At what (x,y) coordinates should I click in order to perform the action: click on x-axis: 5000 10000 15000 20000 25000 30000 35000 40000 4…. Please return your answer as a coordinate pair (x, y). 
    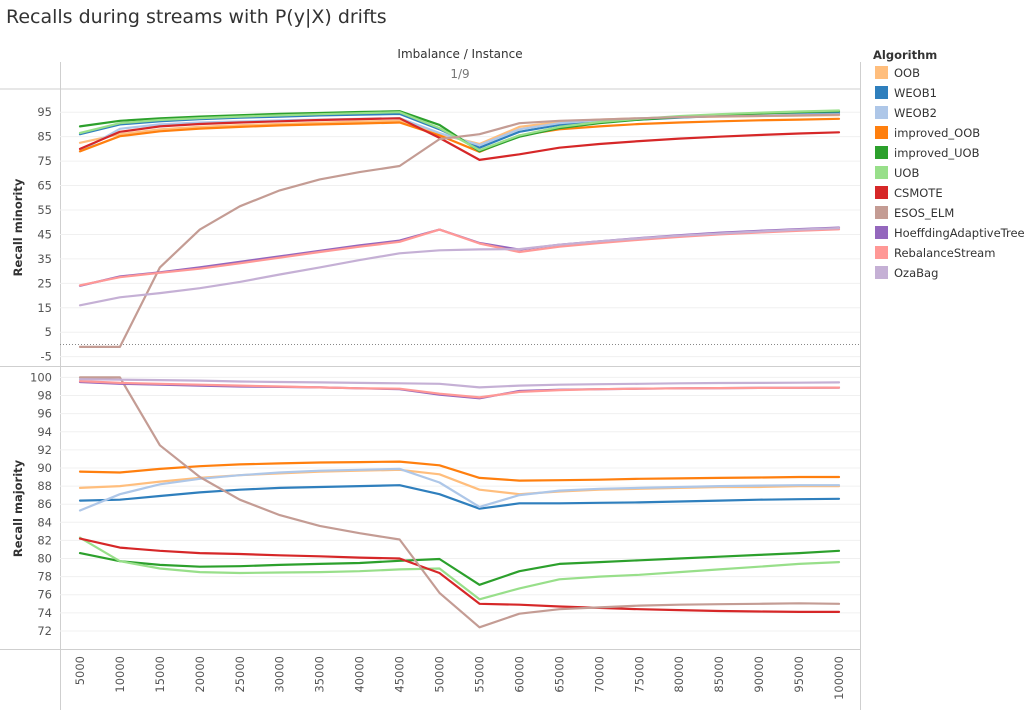
    Looking at the image, I should click on (459, 678).